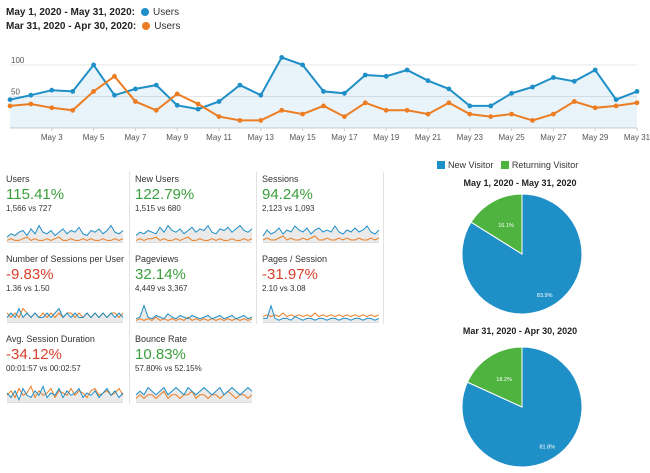  What do you see at coordinates (321, 210) in the screenshot?
I see `metric-tile: Sessions 94.24% 2,123 vs 1,093` at bounding box center [321, 210].